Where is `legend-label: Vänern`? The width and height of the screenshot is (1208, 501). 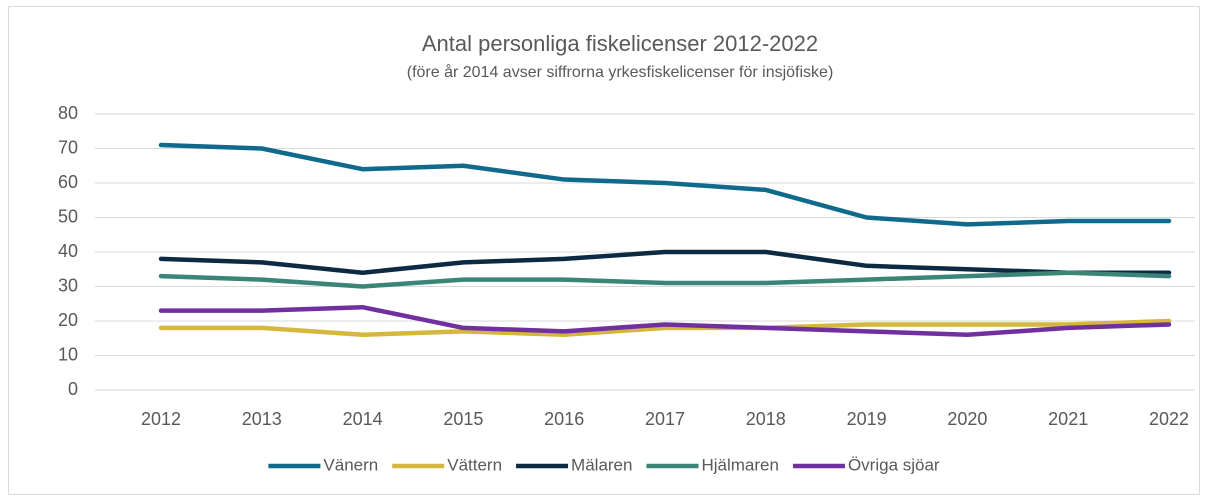 legend-label: Vänern is located at coordinates (350, 464).